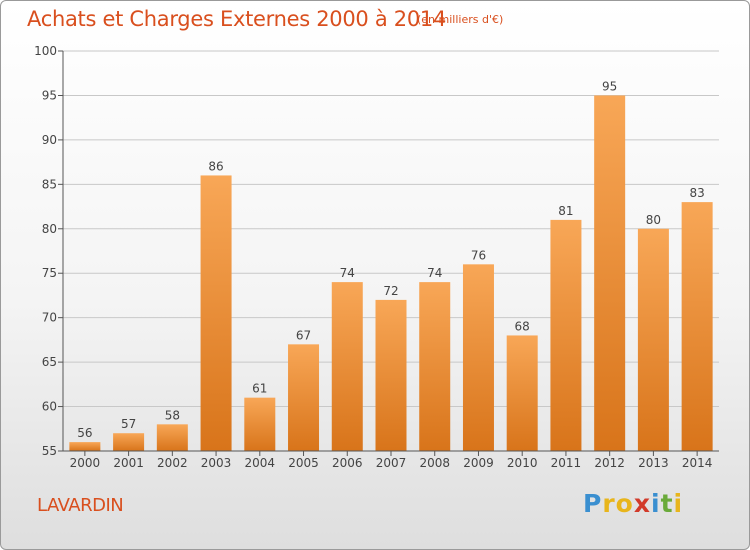  I want to click on bar-2001, so click(129, 442).